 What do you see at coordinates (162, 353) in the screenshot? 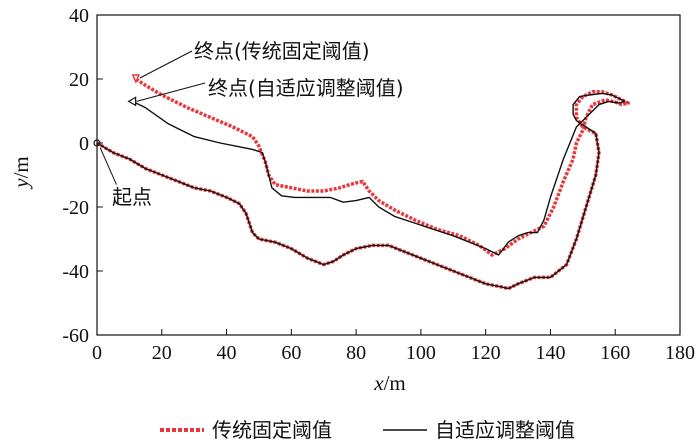
I see `x-tick-label: 20` at bounding box center [162, 353].